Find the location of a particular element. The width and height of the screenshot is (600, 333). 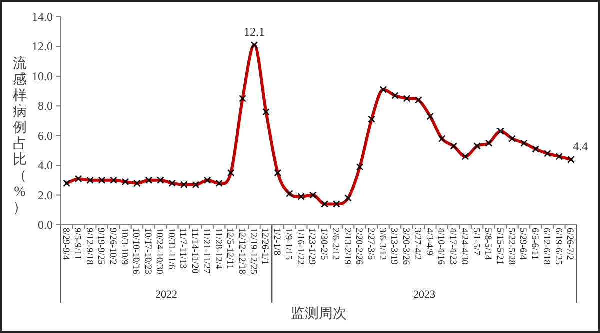

x-tick-label: 6/5-6/11 is located at coordinates (534, 244).